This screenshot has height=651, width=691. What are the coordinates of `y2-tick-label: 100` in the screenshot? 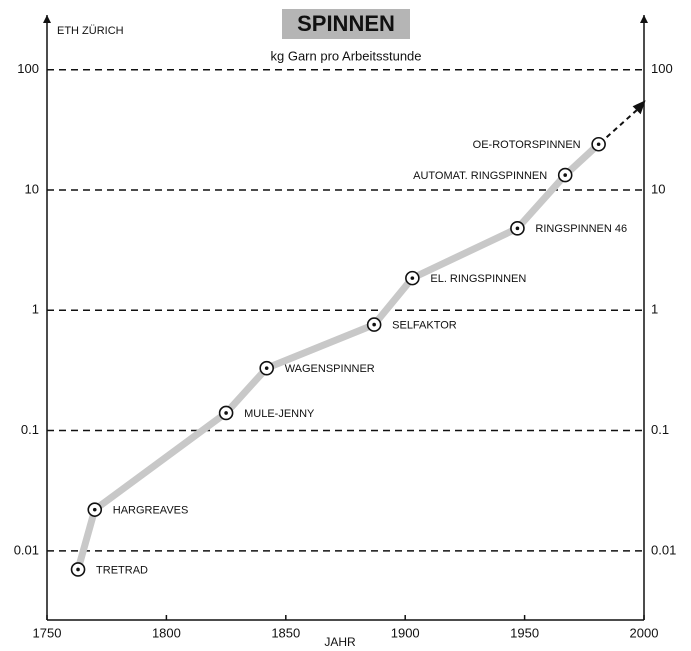 It's located at (662, 68).